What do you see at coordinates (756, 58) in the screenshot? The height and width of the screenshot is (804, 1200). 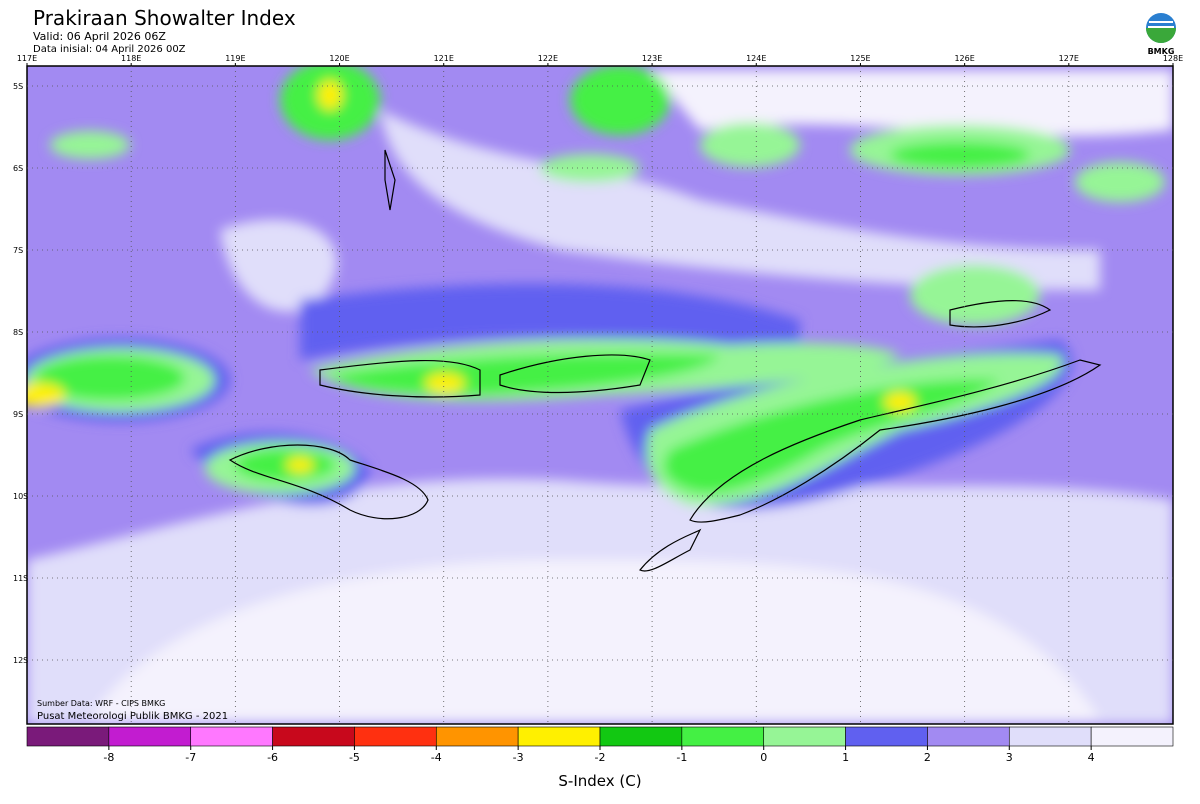 I see `lon-label: 124E` at bounding box center [756, 58].